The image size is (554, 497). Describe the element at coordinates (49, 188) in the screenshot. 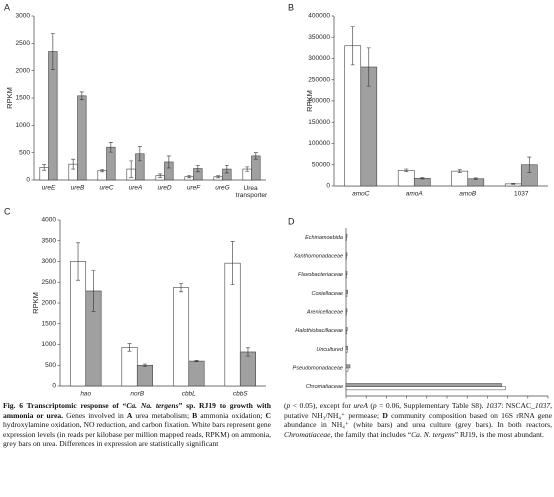

I see `x-tick-label: ureE` at that location.